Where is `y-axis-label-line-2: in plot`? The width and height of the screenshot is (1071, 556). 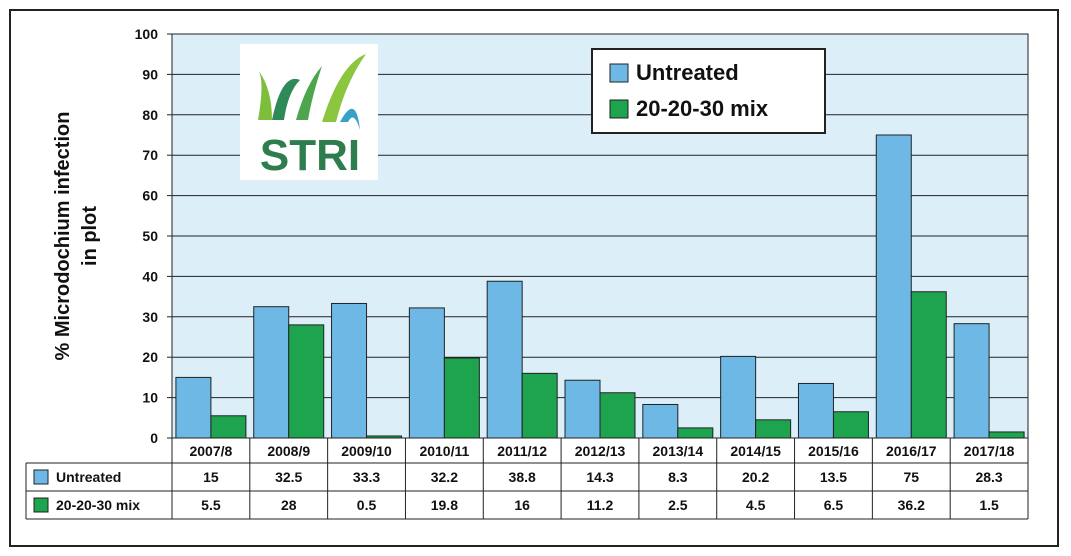
y-axis-label-line-2: in plot is located at coordinates (90, 236).